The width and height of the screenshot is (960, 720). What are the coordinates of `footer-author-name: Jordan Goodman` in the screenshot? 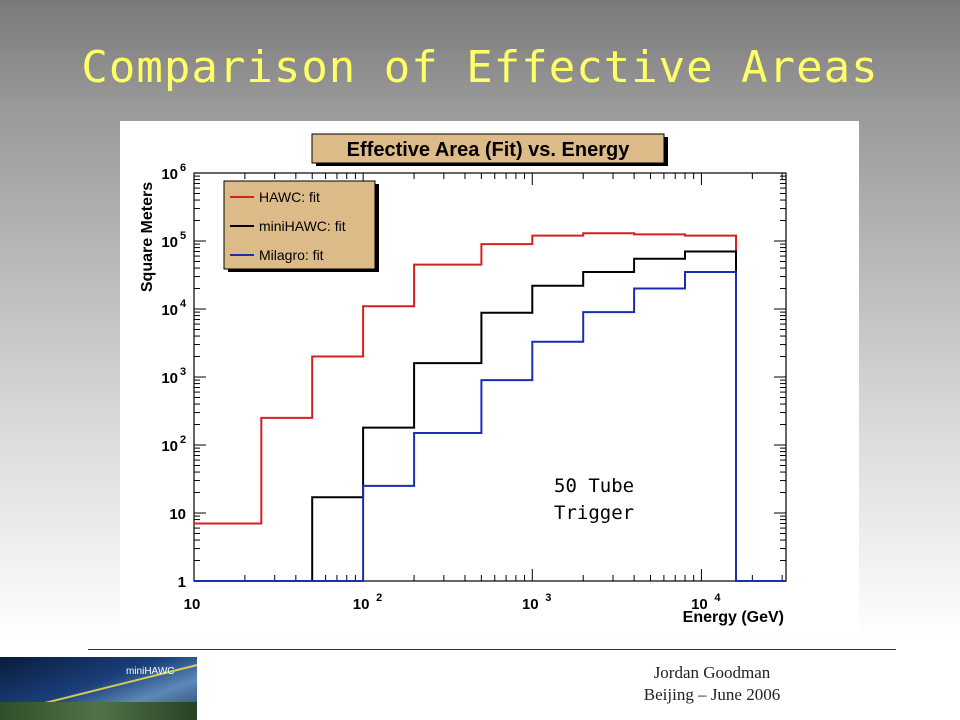 It's located at (712, 672).